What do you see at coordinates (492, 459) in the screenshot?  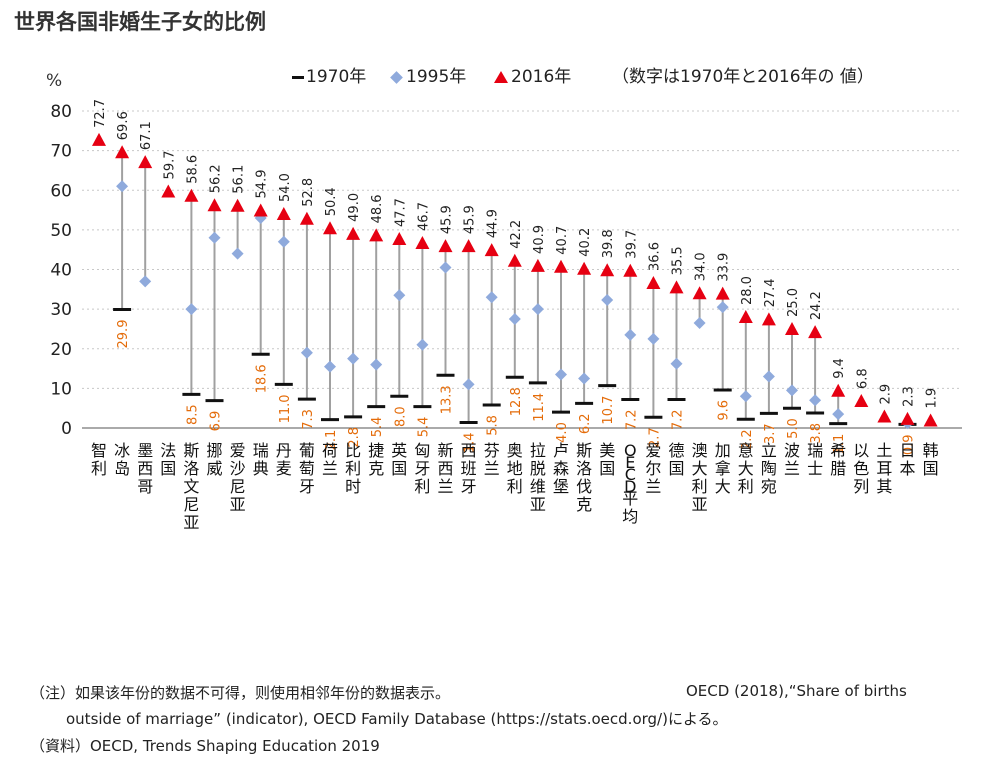 I see `x-category-label: 芬兰` at bounding box center [492, 459].